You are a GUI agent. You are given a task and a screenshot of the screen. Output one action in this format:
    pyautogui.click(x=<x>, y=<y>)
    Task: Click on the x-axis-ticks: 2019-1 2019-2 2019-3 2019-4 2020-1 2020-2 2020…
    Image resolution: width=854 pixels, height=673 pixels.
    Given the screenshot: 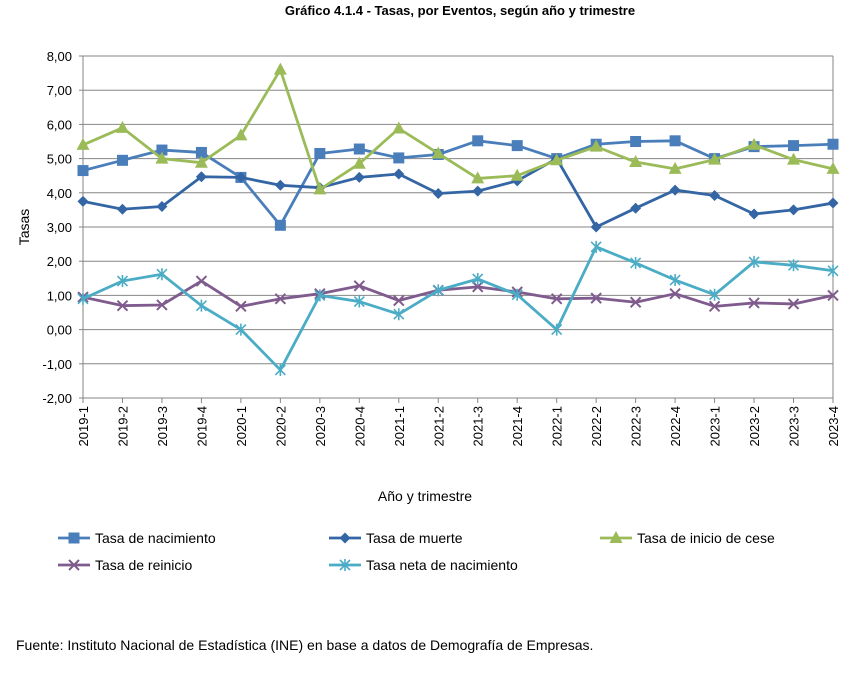 What is the action you would take?
    pyautogui.click(x=458, y=422)
    